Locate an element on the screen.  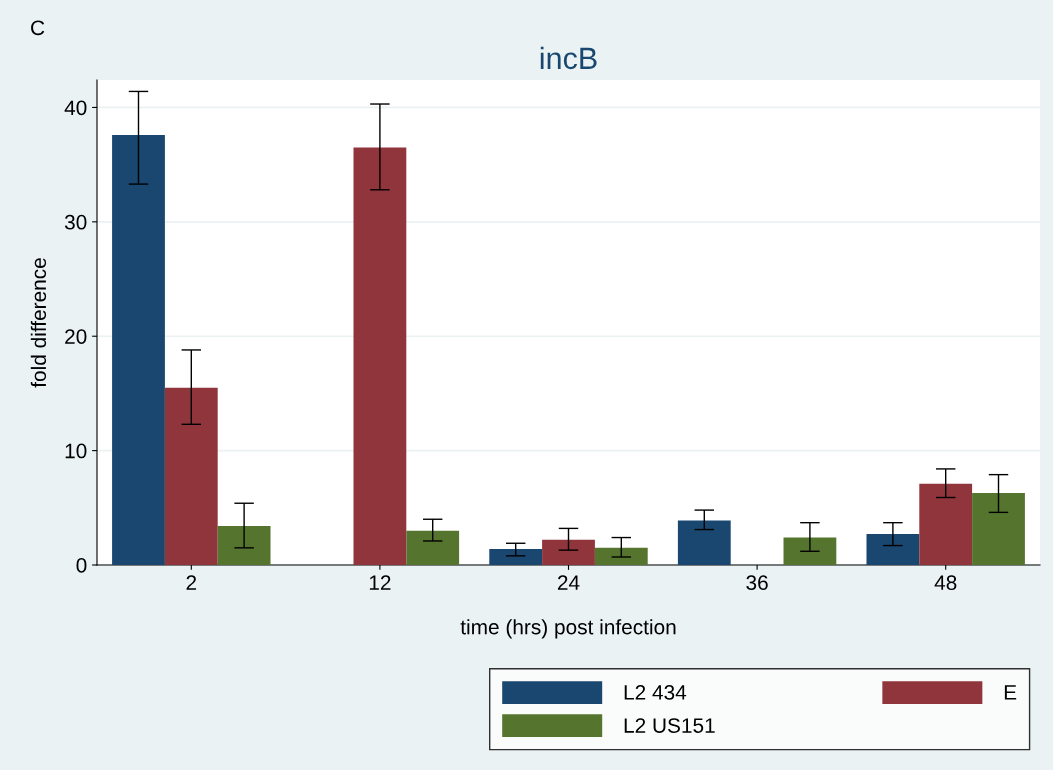
x-axis-title: time (hrs) post infection is located at coordinates (568, 629).